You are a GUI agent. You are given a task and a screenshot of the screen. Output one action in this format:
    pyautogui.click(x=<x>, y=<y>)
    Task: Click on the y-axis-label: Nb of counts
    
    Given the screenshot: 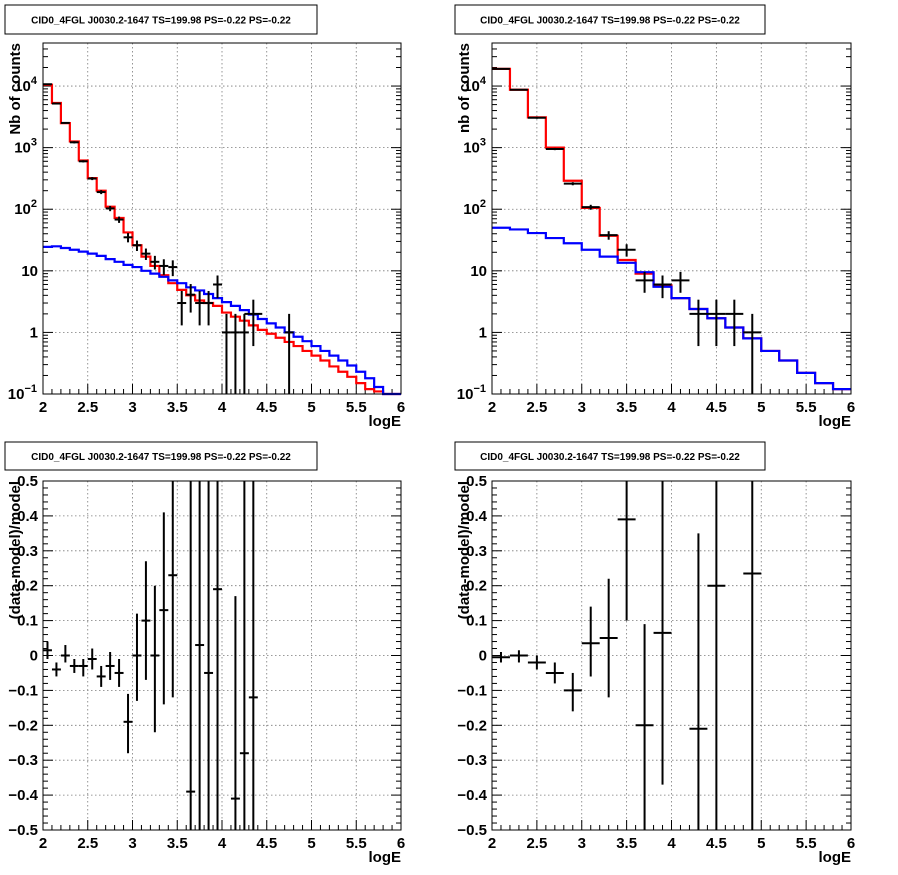 What is the action you would take?
    pyautogui.click(x=15, y=89)
    